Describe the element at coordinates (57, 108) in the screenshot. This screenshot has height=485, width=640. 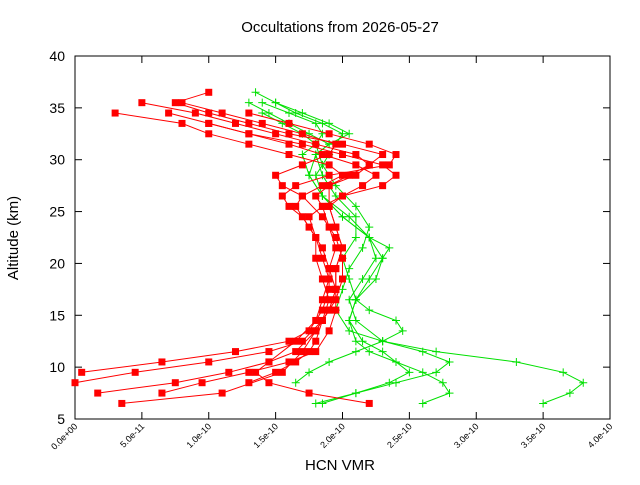
I see `y-tick-label: 35` at that location.